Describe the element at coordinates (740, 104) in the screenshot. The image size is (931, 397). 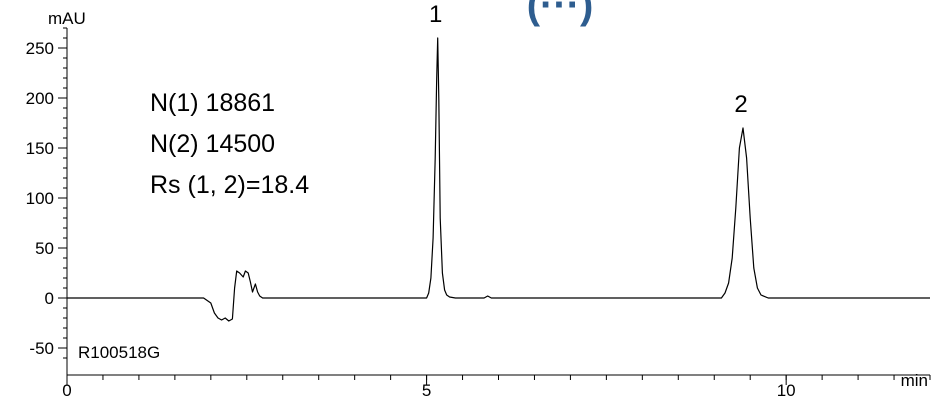
I see `peak-label-2: 2` at that location.